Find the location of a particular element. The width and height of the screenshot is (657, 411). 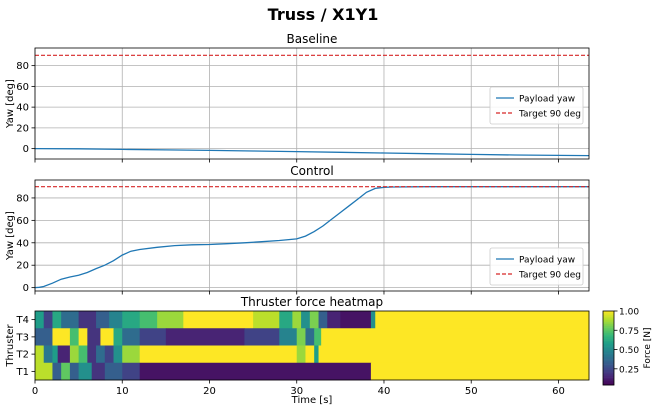

y-tick-label: 20 is located at coordinates (22, 128).